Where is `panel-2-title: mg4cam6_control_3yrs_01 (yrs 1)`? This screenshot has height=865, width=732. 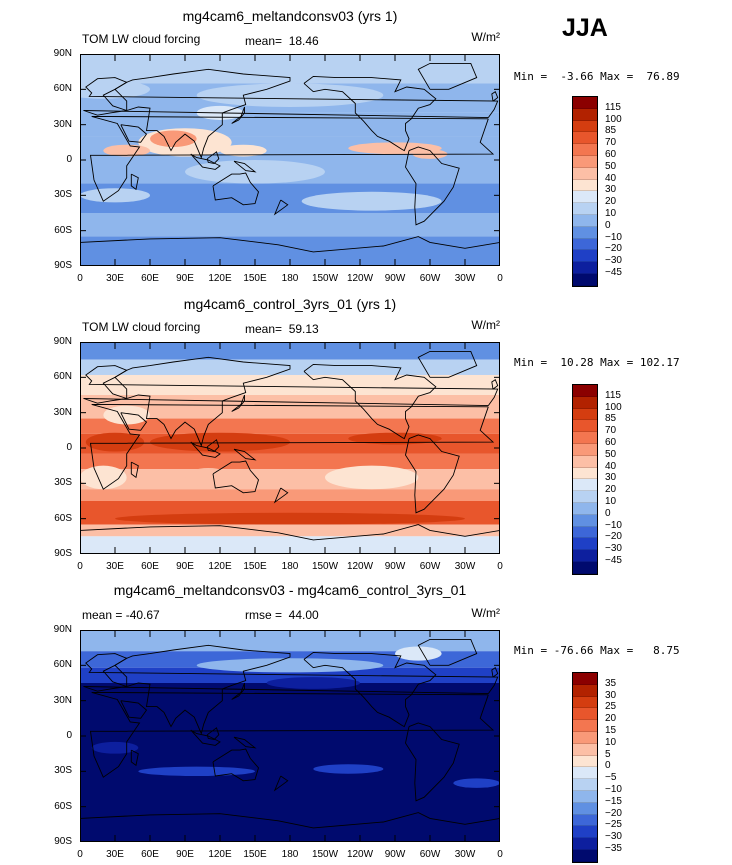 panel-2-title: mg4cam6_control_3yrs_01 (yrs 1) is located at coordinates (290, 304).